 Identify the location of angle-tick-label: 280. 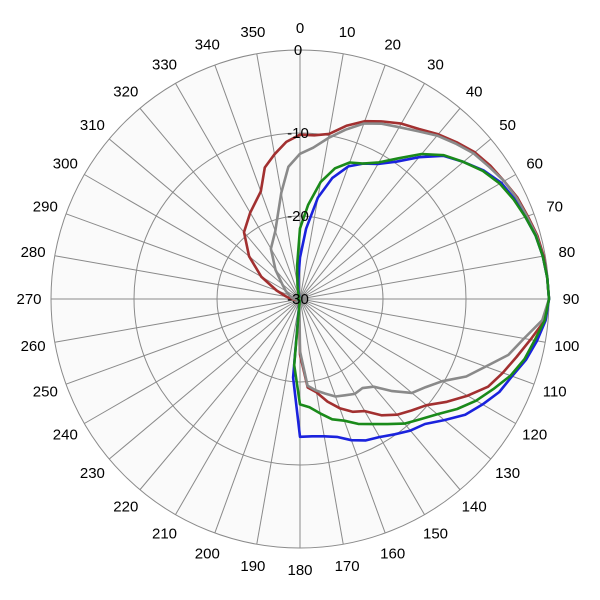
(33, 252).